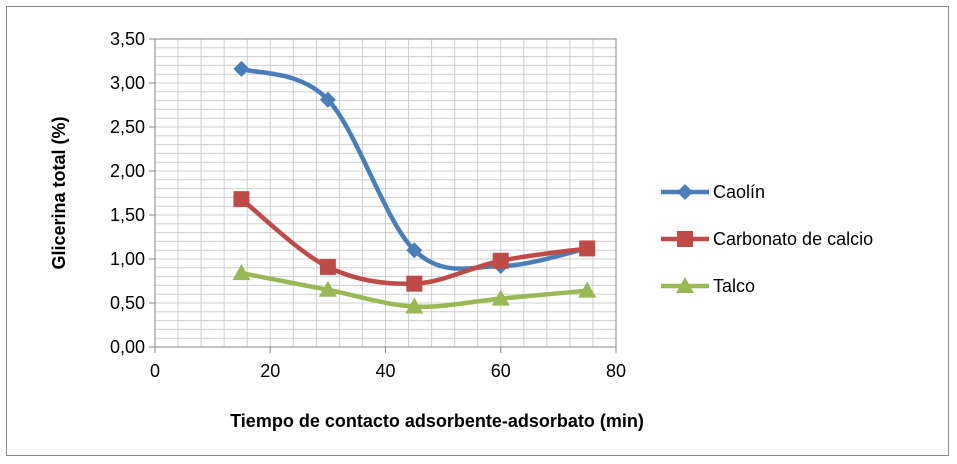  Describe the element at coordinates (127, 259) in the screenshot. I see `y-tick-label: 1,00` at that location.